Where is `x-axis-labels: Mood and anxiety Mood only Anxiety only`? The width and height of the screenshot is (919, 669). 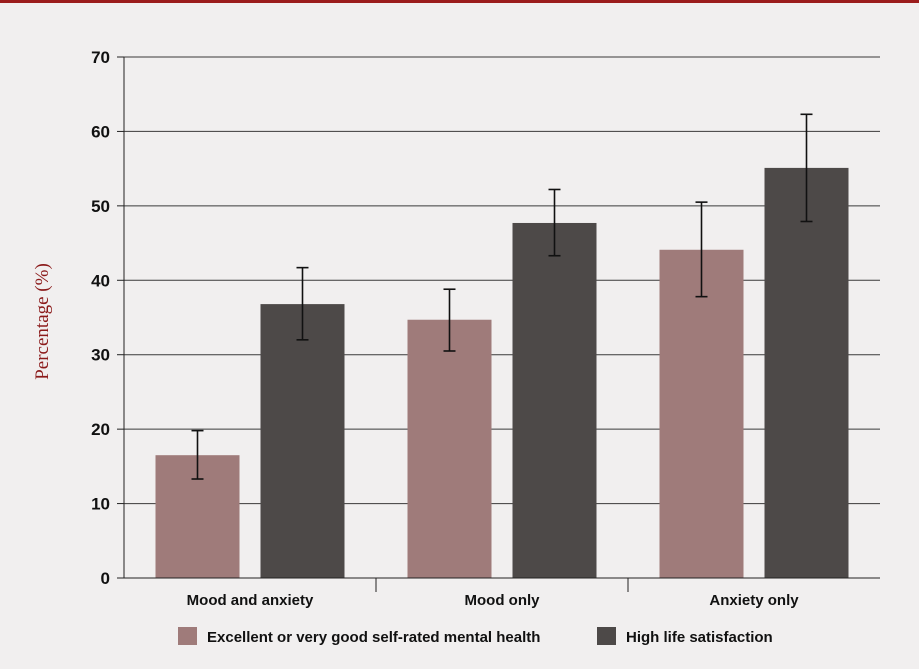
x-axis-labels: Mood and anxiety Mood only Anxiety only is located at coordinates (493, 600).